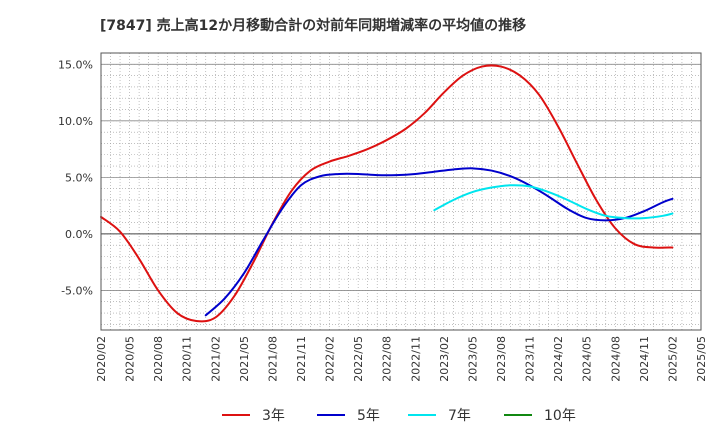 This screenshot has width=720, height=440. What do you see at coordinates (560, 416) in the screenshot?
I see `legend-label-4: 10年` at bounding box center [560, 416].